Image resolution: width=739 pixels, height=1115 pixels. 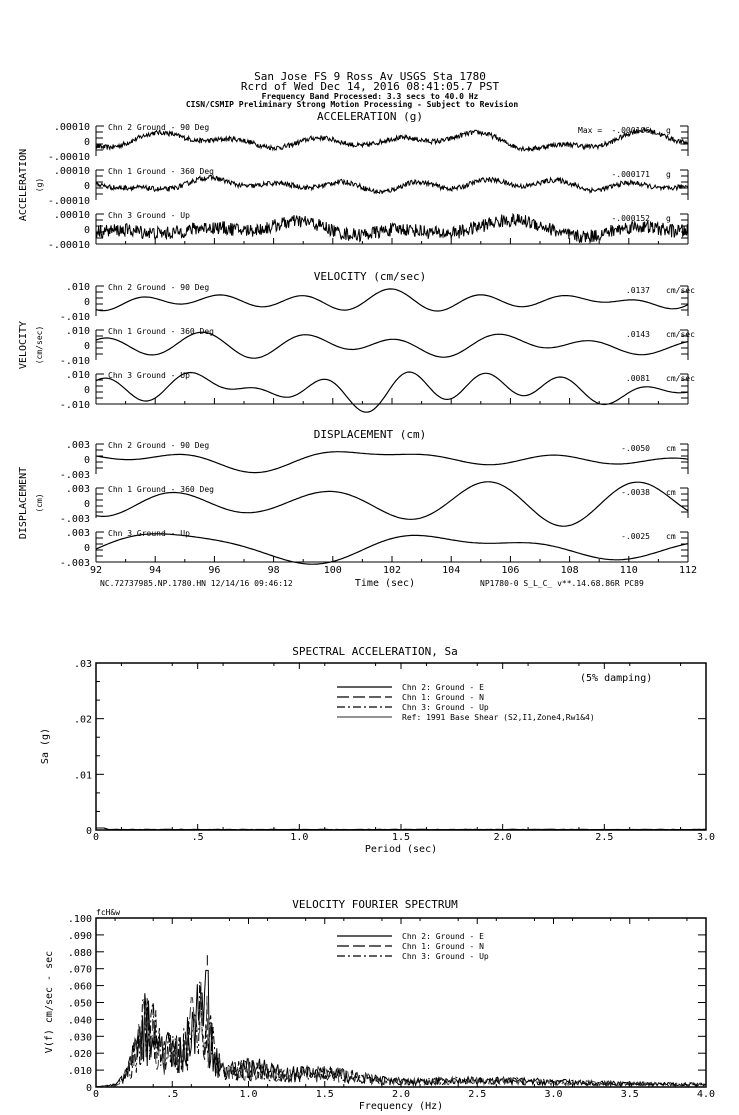 What do you see at coordinates (638, 290) in the screenshot?
I see `max-value: .0137` at bounding box center [638, 290].